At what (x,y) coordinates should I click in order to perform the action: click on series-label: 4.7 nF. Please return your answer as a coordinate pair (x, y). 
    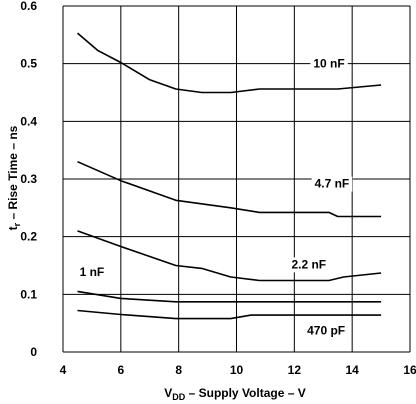
    Looking at the image, I should click on (332, 184).